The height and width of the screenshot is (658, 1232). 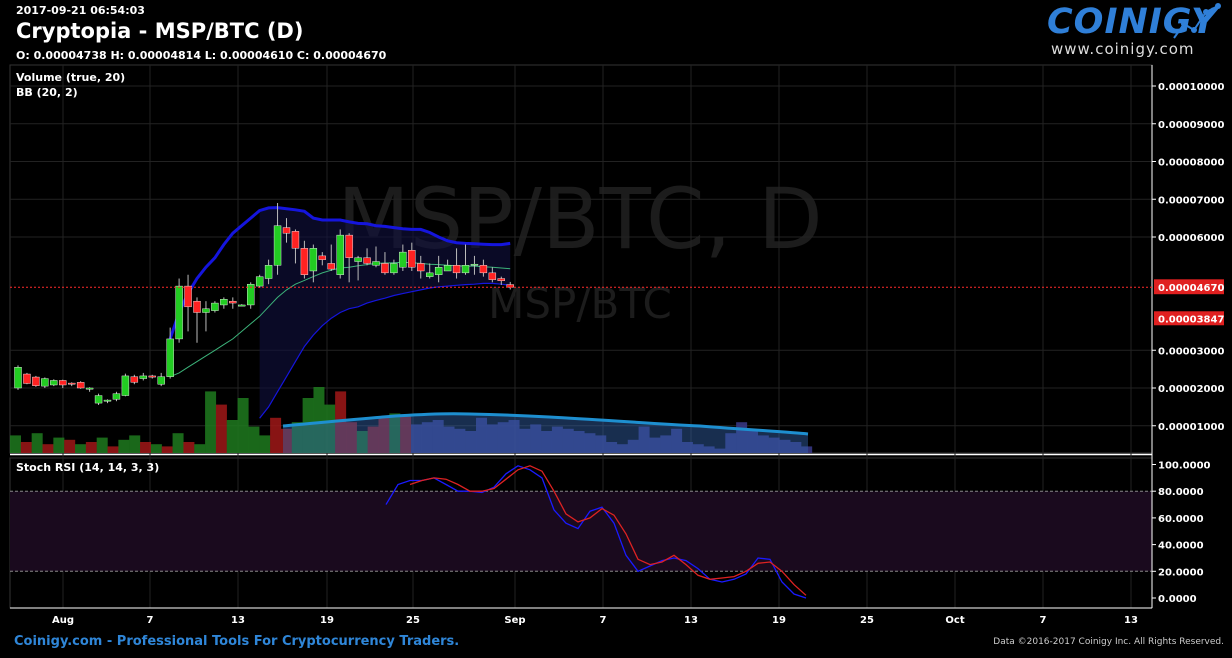 I want to click on bb-upper-line, so click(x=339, y=273).